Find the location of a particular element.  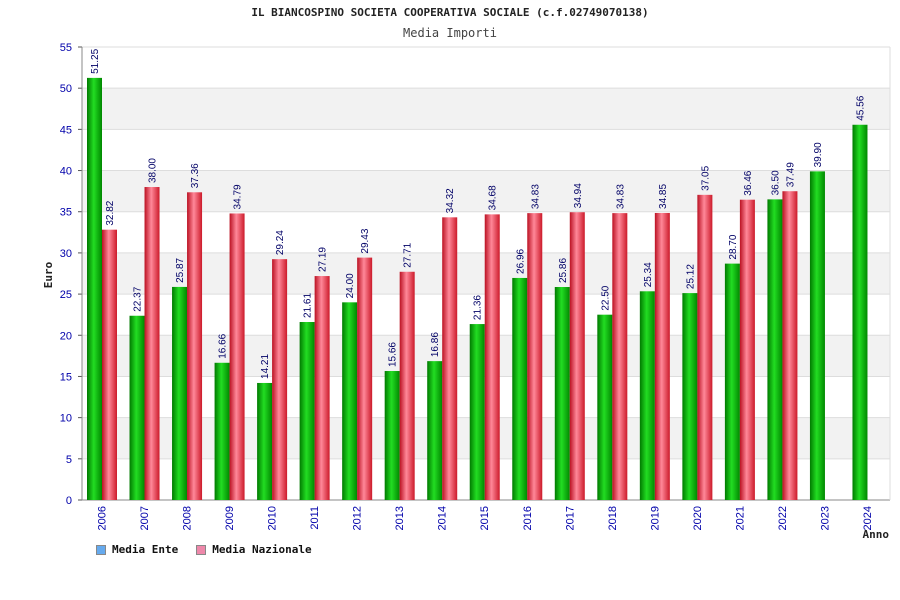

data-label: 34.32 is located at coordinates (450, 200).